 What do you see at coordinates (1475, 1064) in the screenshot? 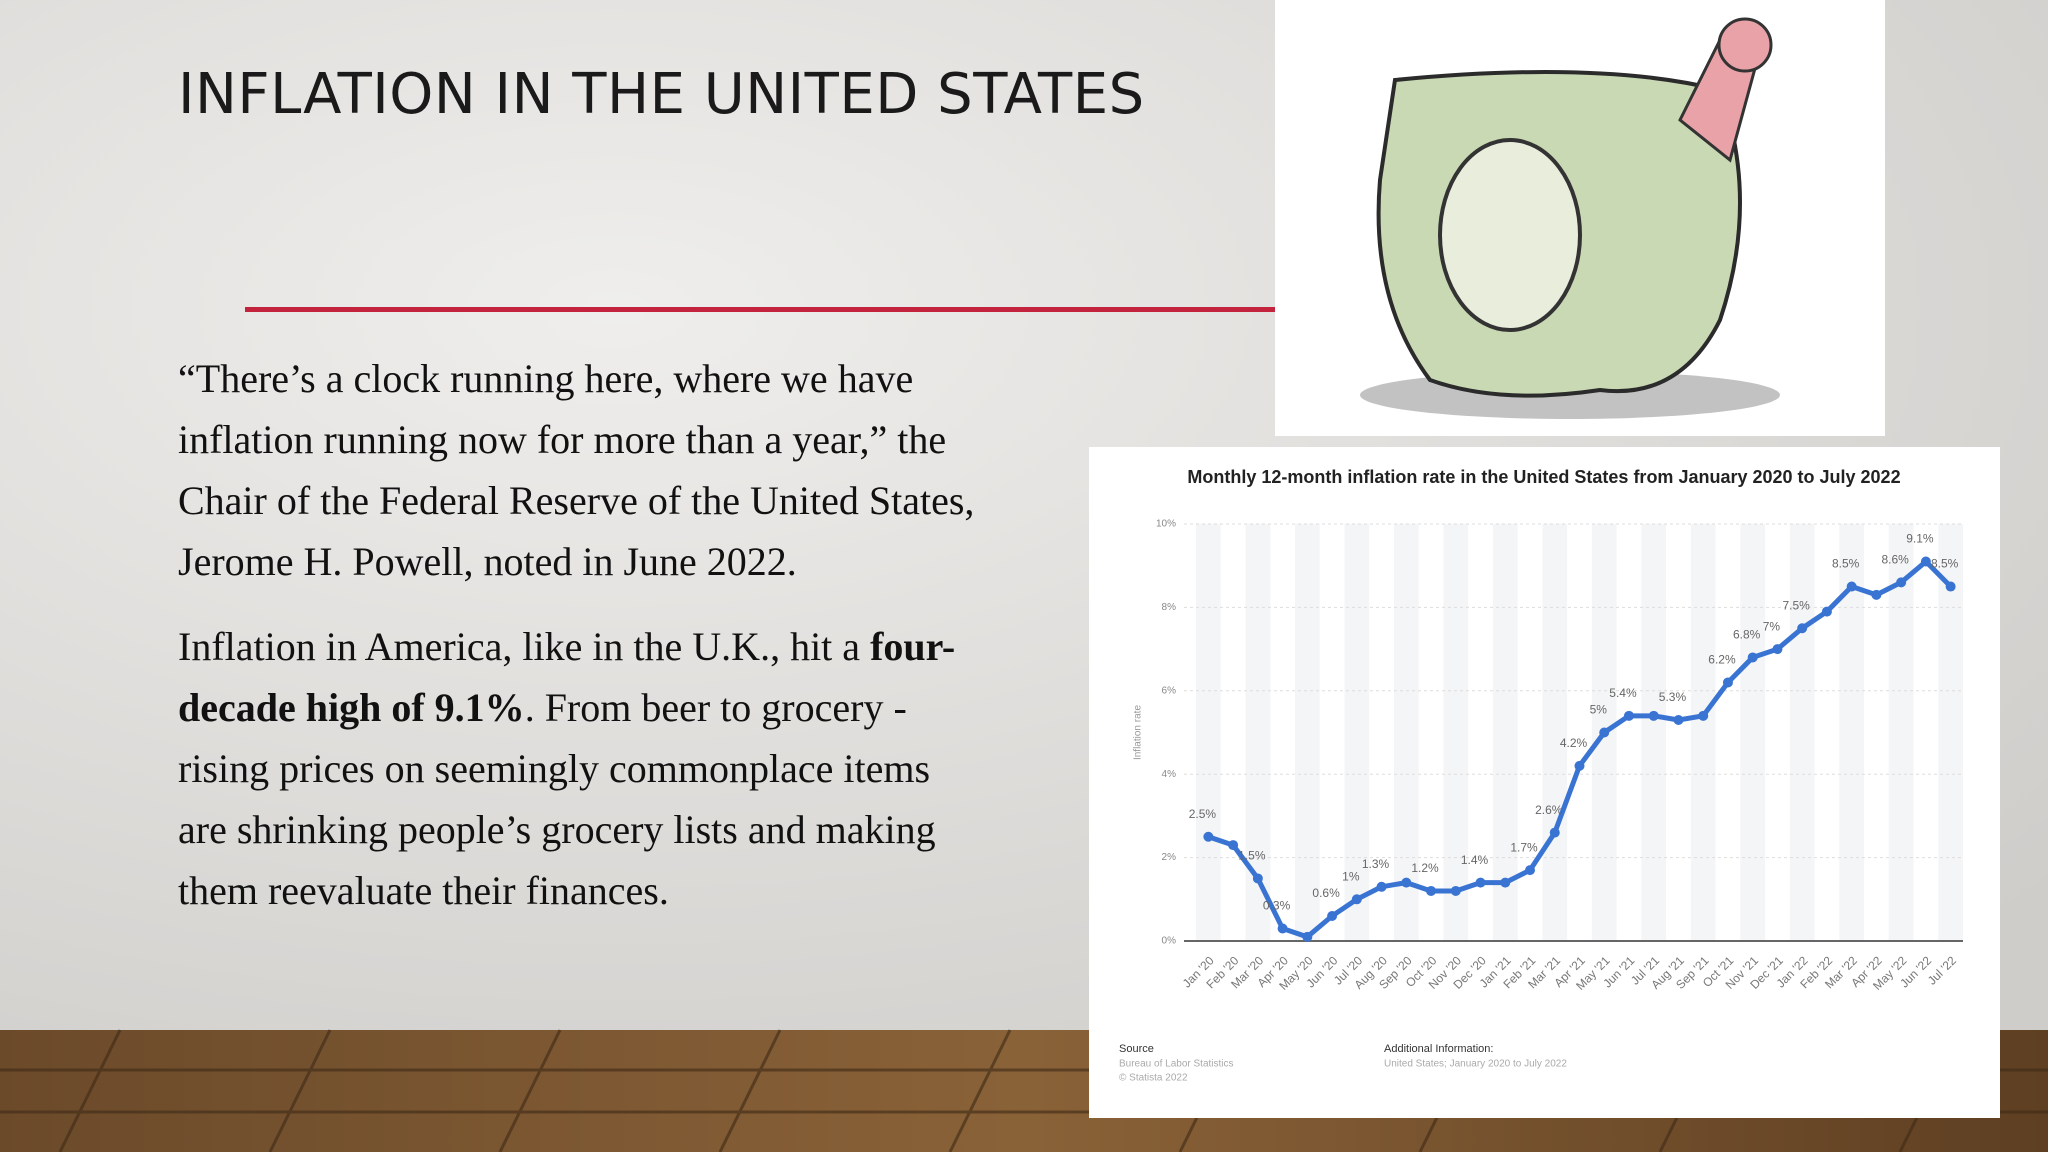
I see `info-line: United States; January 2020 to July 2022` at bounding box center [1475, 1064].